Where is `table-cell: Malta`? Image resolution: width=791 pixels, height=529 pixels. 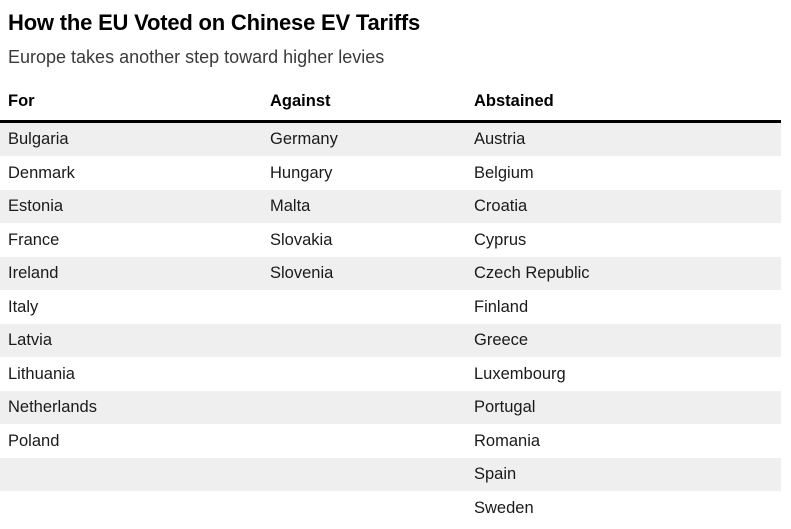 table-cell: Malta is located at coordinates (290, 206).